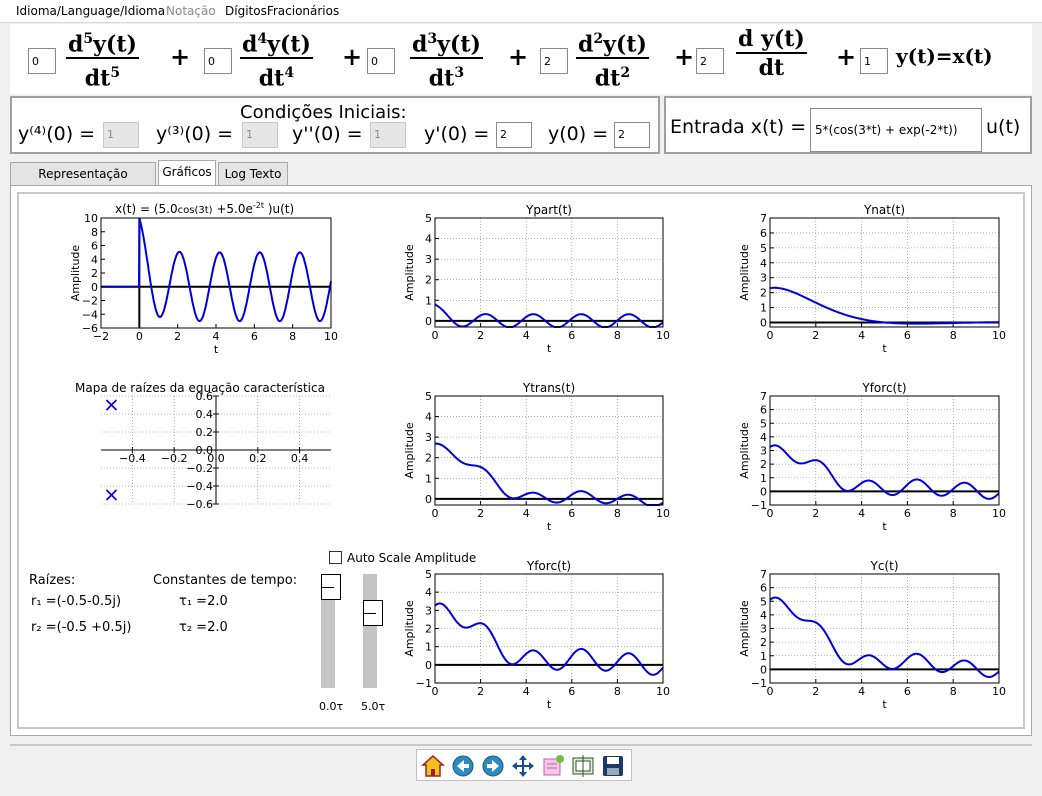  Describe the element at coordinates (90, 314) in the screenshot. I see `y-tick-label: −4` at that location.